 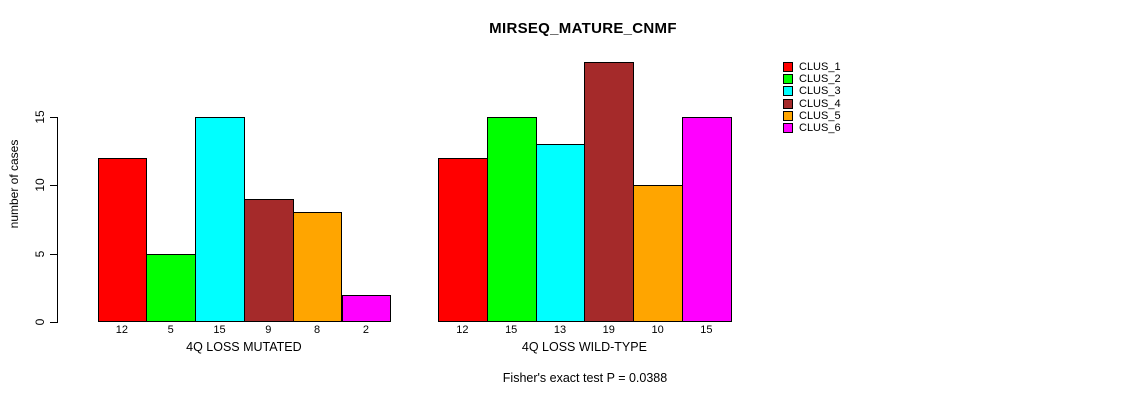 What do you see at coordinates (560, 330) in the screenshot?
I see `bar-value-label: 13` at bounding box center [560, 330].